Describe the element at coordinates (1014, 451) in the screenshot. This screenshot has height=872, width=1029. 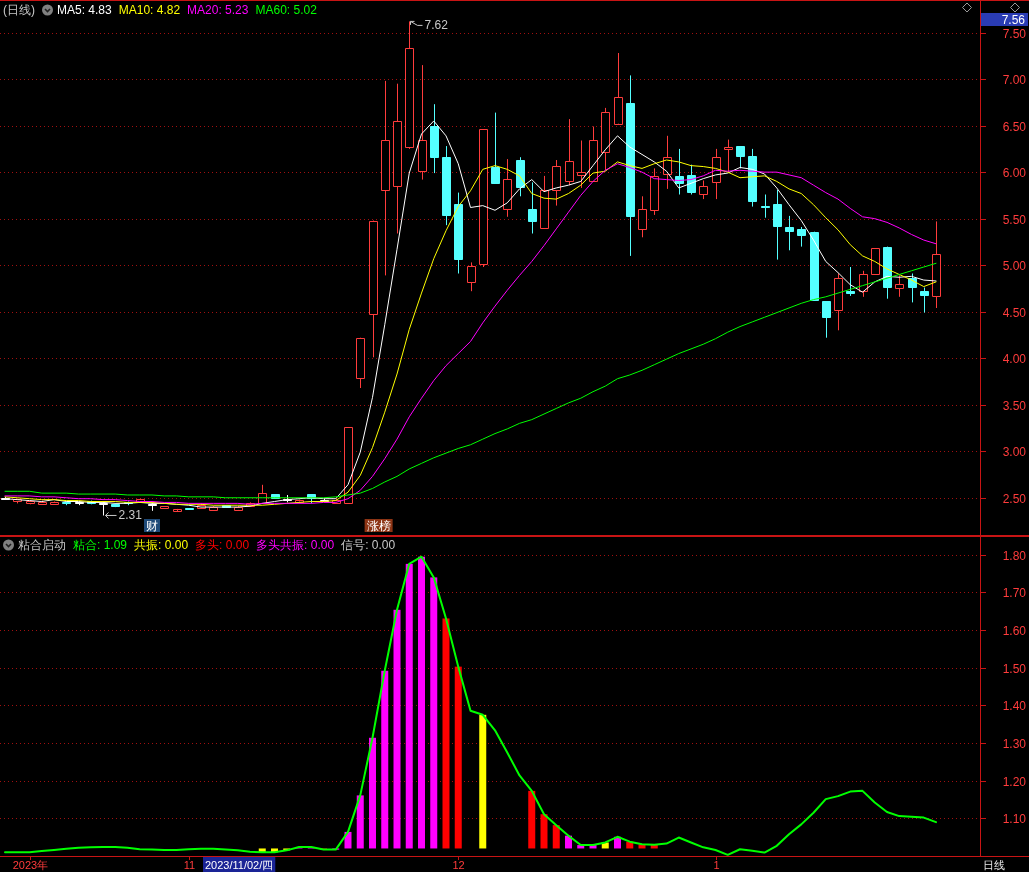
I see `y-tick-label: 3.00` at that location.